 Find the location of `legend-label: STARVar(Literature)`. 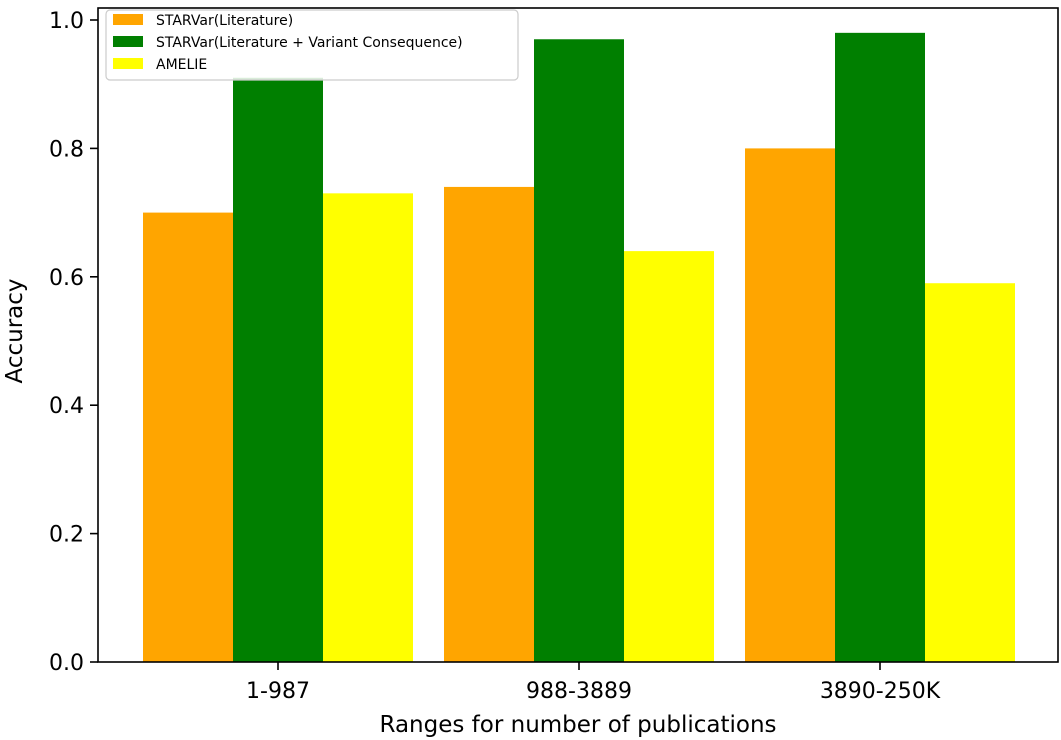

legend-label: STARVar(Literature) is located at coordinates (224, 21).